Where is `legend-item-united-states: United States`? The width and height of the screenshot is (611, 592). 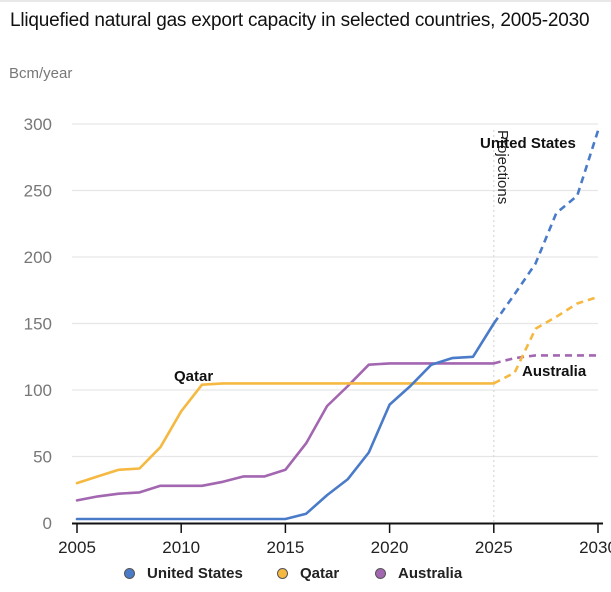
legend-item-united-states: United States is located at coordinates (183, 573).